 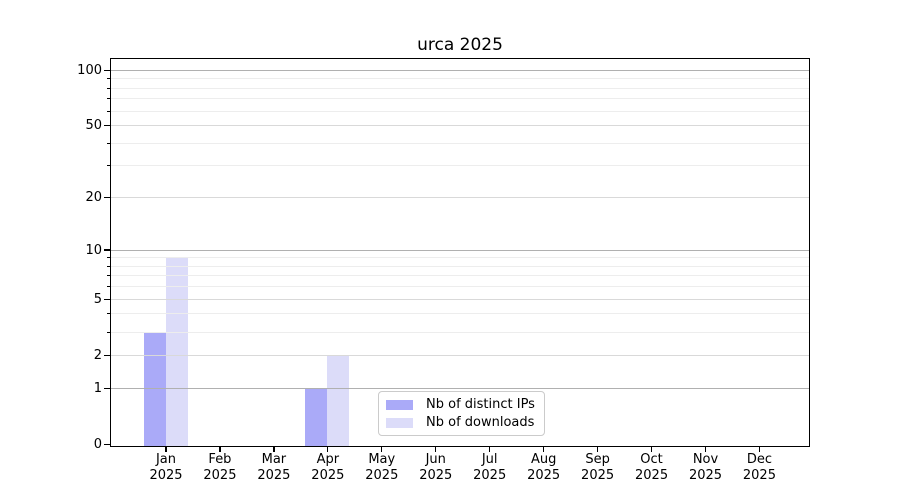 I want to click on x-tick-label: Apr 2025, so click(x=328, y=467).